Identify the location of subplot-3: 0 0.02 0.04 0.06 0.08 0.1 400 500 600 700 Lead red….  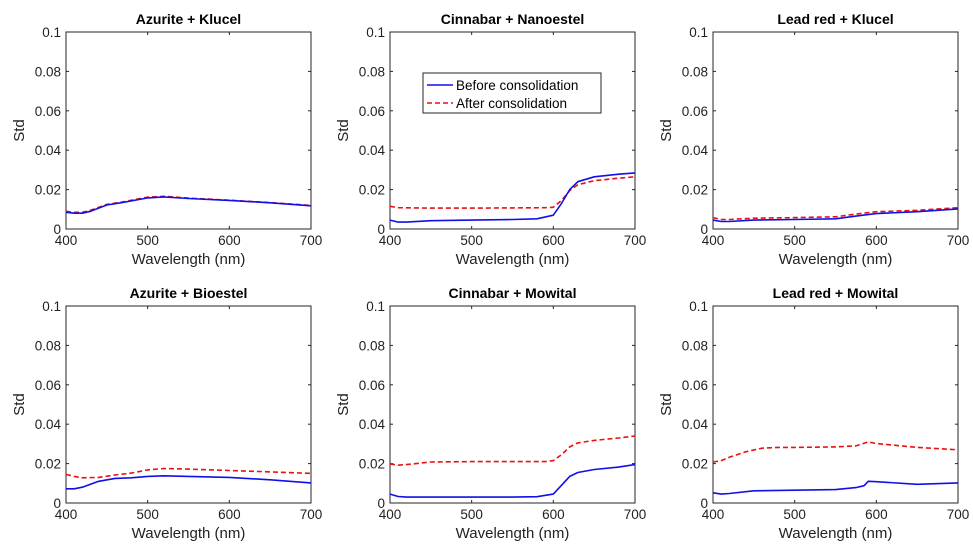
(813, 139).